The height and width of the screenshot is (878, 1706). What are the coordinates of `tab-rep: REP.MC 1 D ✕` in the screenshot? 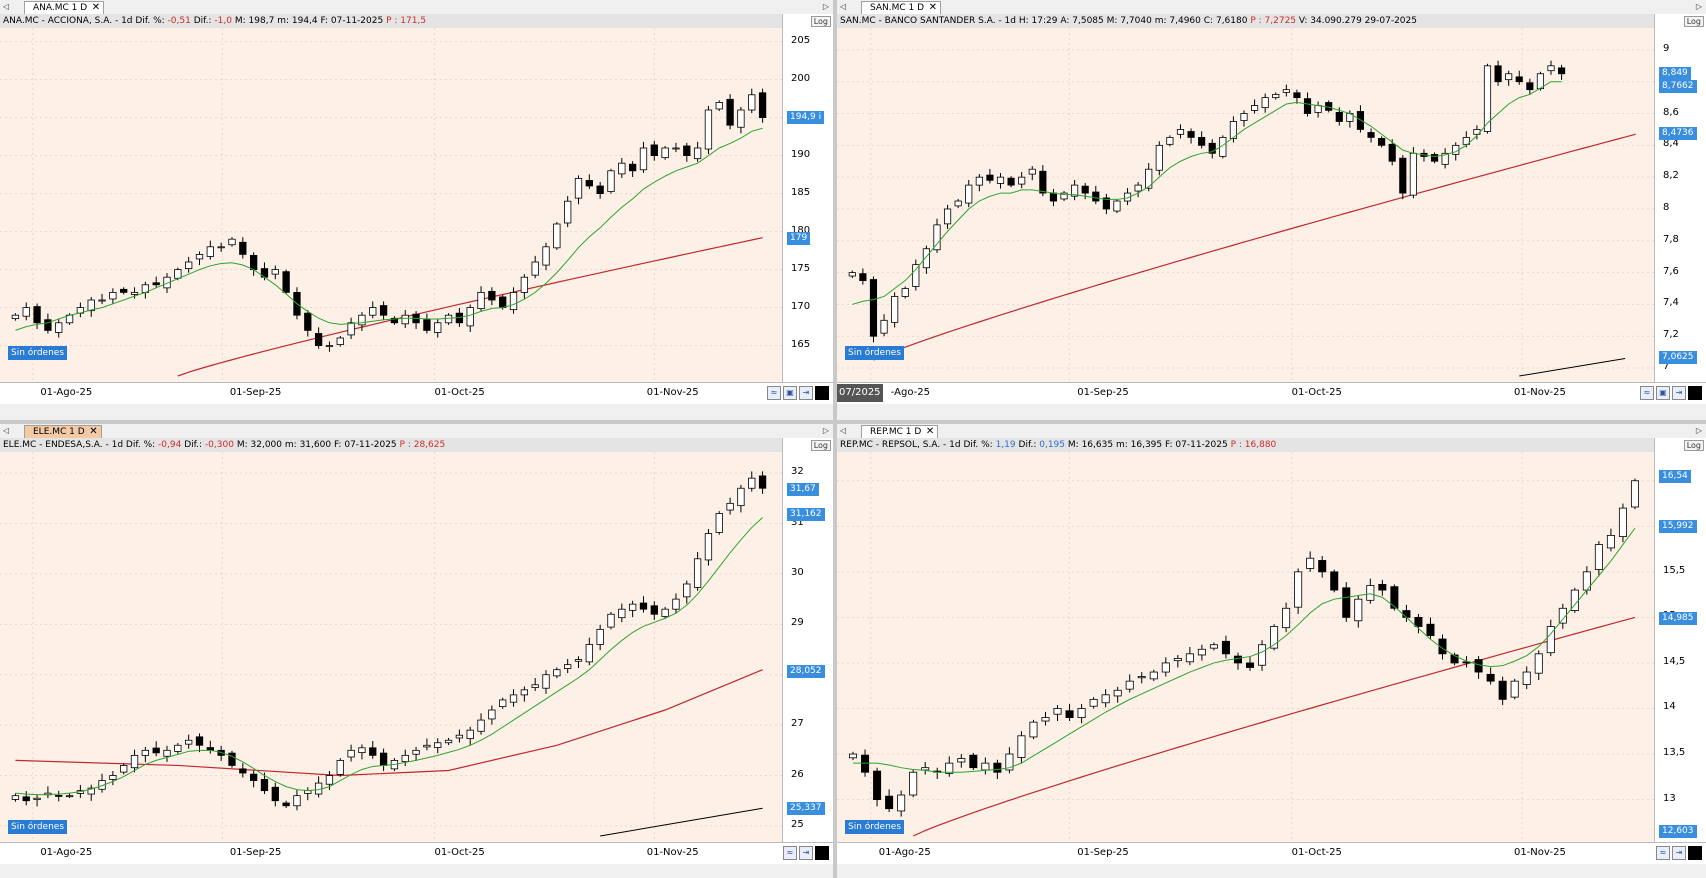 It's located at (900, 431).